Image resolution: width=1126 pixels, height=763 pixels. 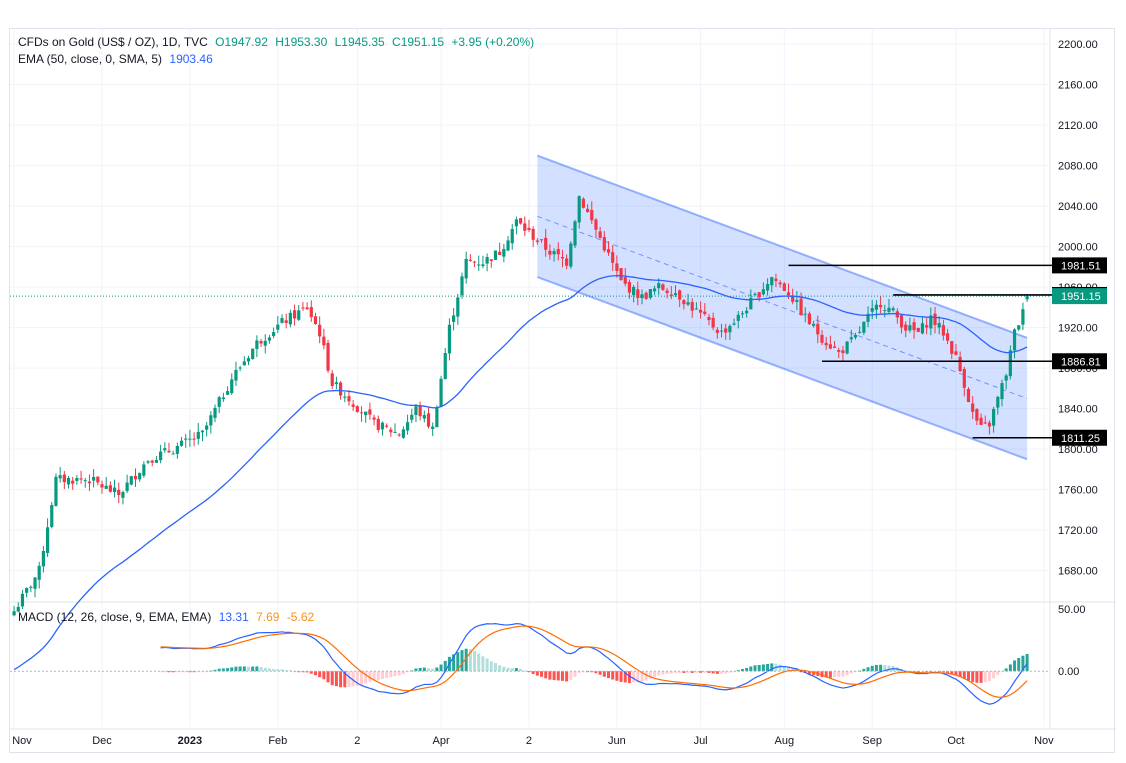 What do you see at coordinates (115, 617) in the screenshot?
I see `macd-label: MACD (12, 26, close, 9, EMA, EMA)` at bounding box center [115, 617].